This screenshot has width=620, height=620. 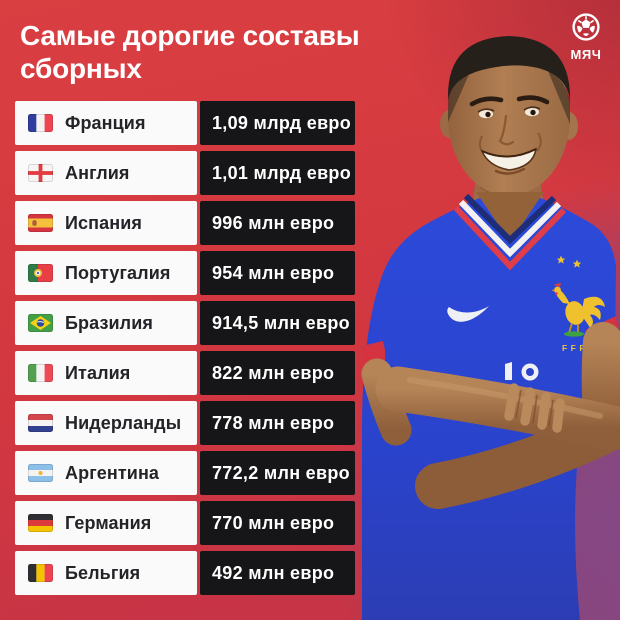 I want to click on country-cell: Франция, so click(x=106, y=123).